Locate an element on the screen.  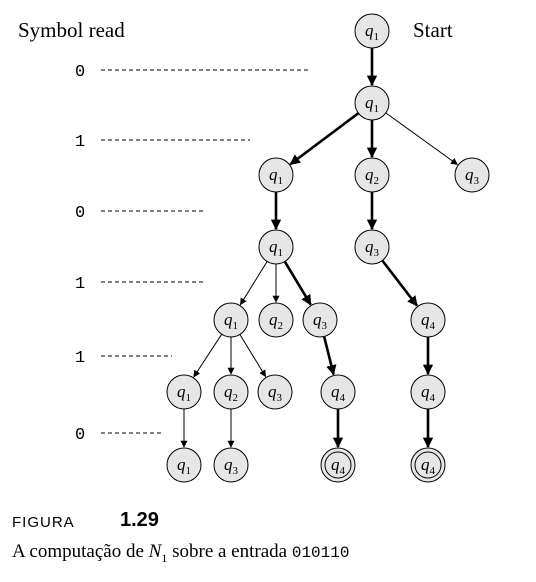
figure-number: 1.29 is located at coordinates (139, 520).